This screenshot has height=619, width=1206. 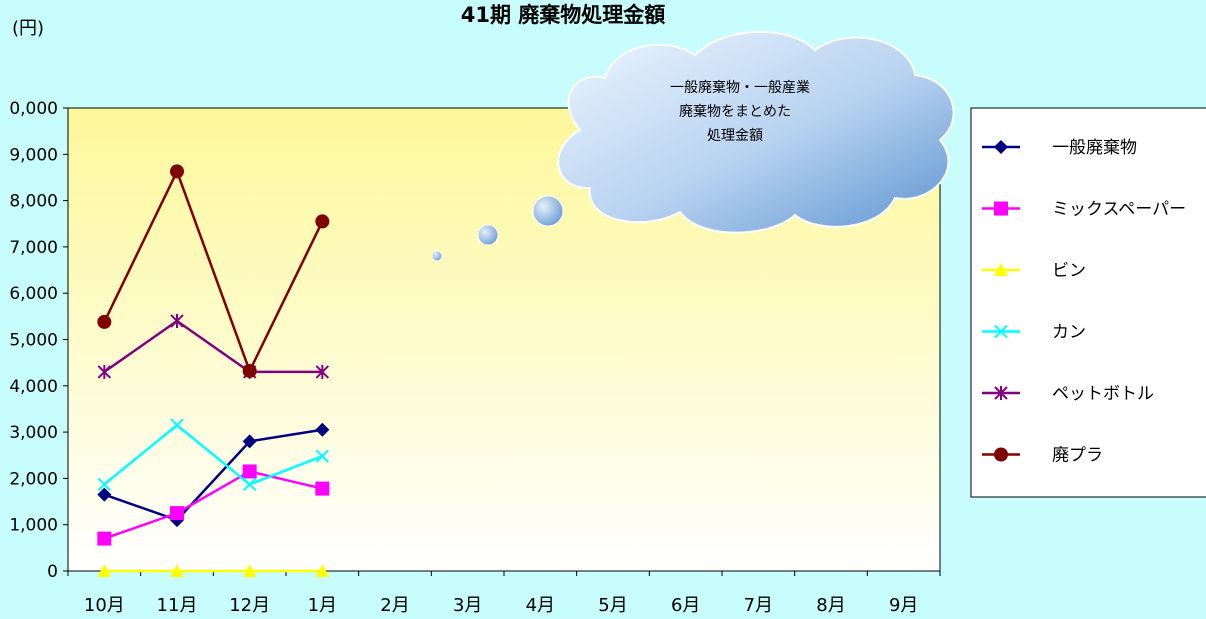 What do you see at coordinates (33, 341) in the screenshot?
I see `y-tick-label: 5,000` at bounding box center [33, 341].